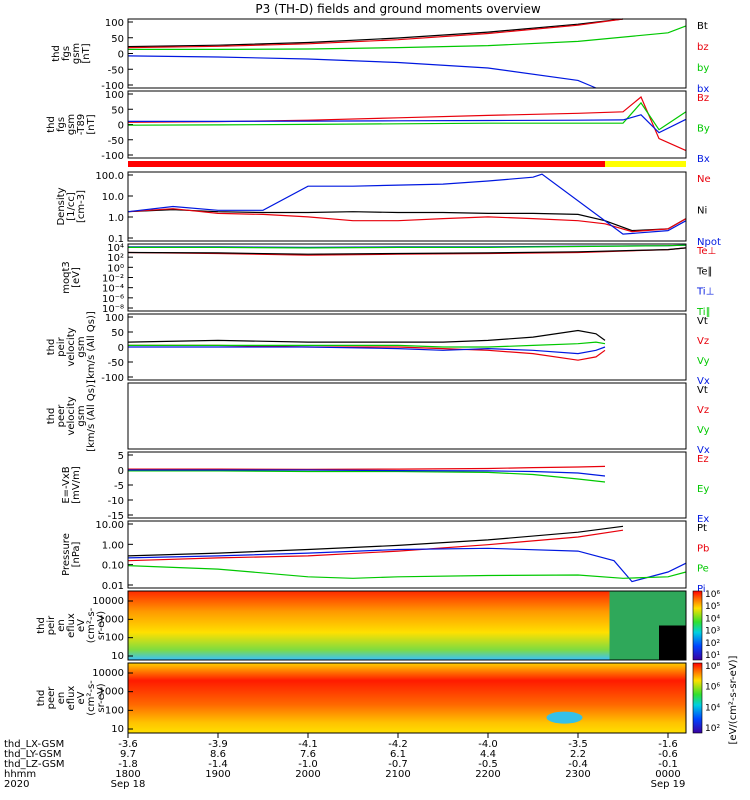 The width and height of the screenshot is (750, 800). I want to click on y-tick-label: 10⁴, so click(115, 248).